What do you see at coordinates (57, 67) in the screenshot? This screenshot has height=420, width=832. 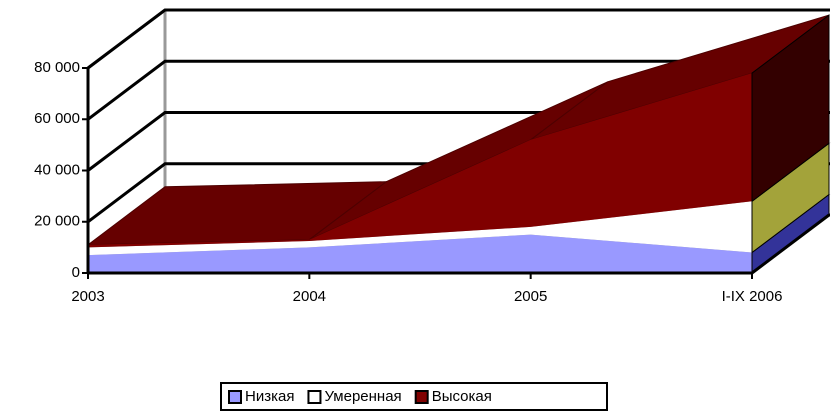 I see `y-tick-label: 80 000` at bounding box center [57, 67].